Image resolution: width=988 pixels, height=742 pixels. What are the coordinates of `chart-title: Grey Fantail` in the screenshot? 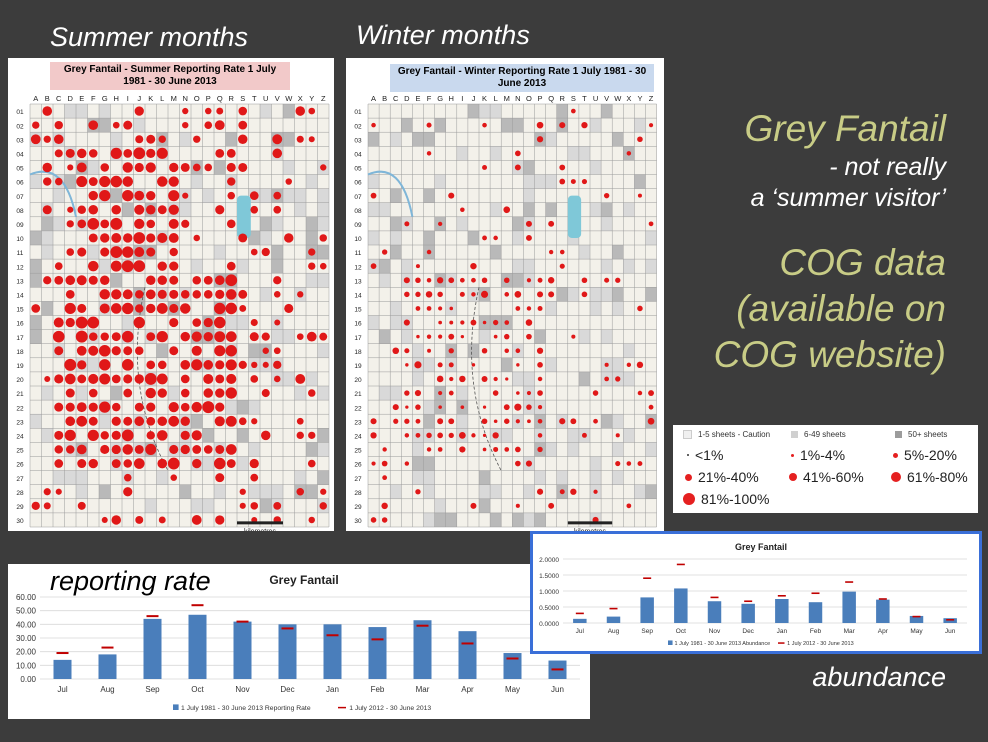 It's located at (761, 547).